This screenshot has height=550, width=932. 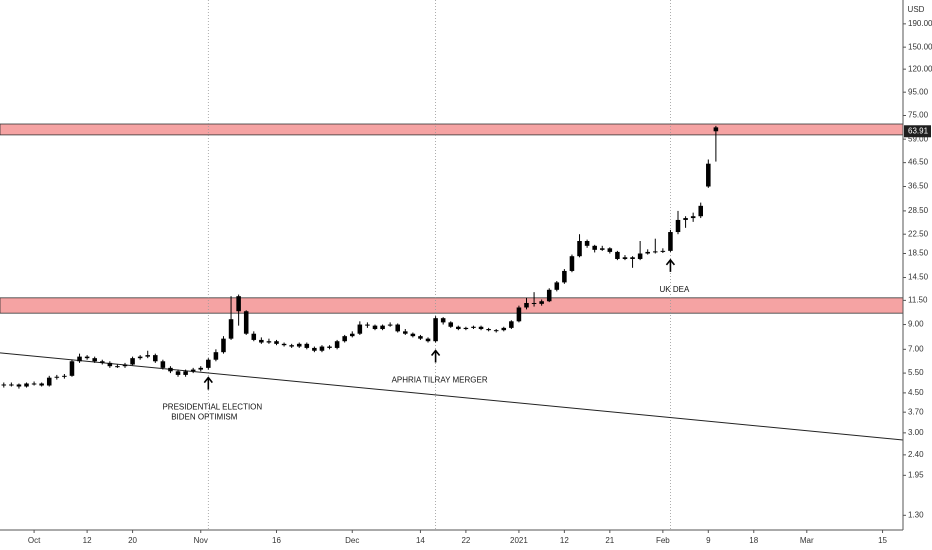 I want to click on x-tick-label: 22, so click(x=465, y=540).